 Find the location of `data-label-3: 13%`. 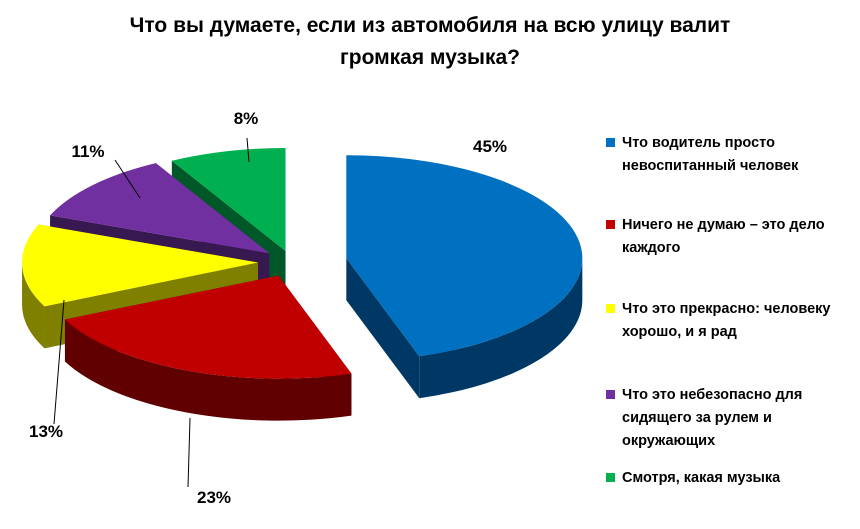

data-label-3: 13% is located at coordinates (46, 431).